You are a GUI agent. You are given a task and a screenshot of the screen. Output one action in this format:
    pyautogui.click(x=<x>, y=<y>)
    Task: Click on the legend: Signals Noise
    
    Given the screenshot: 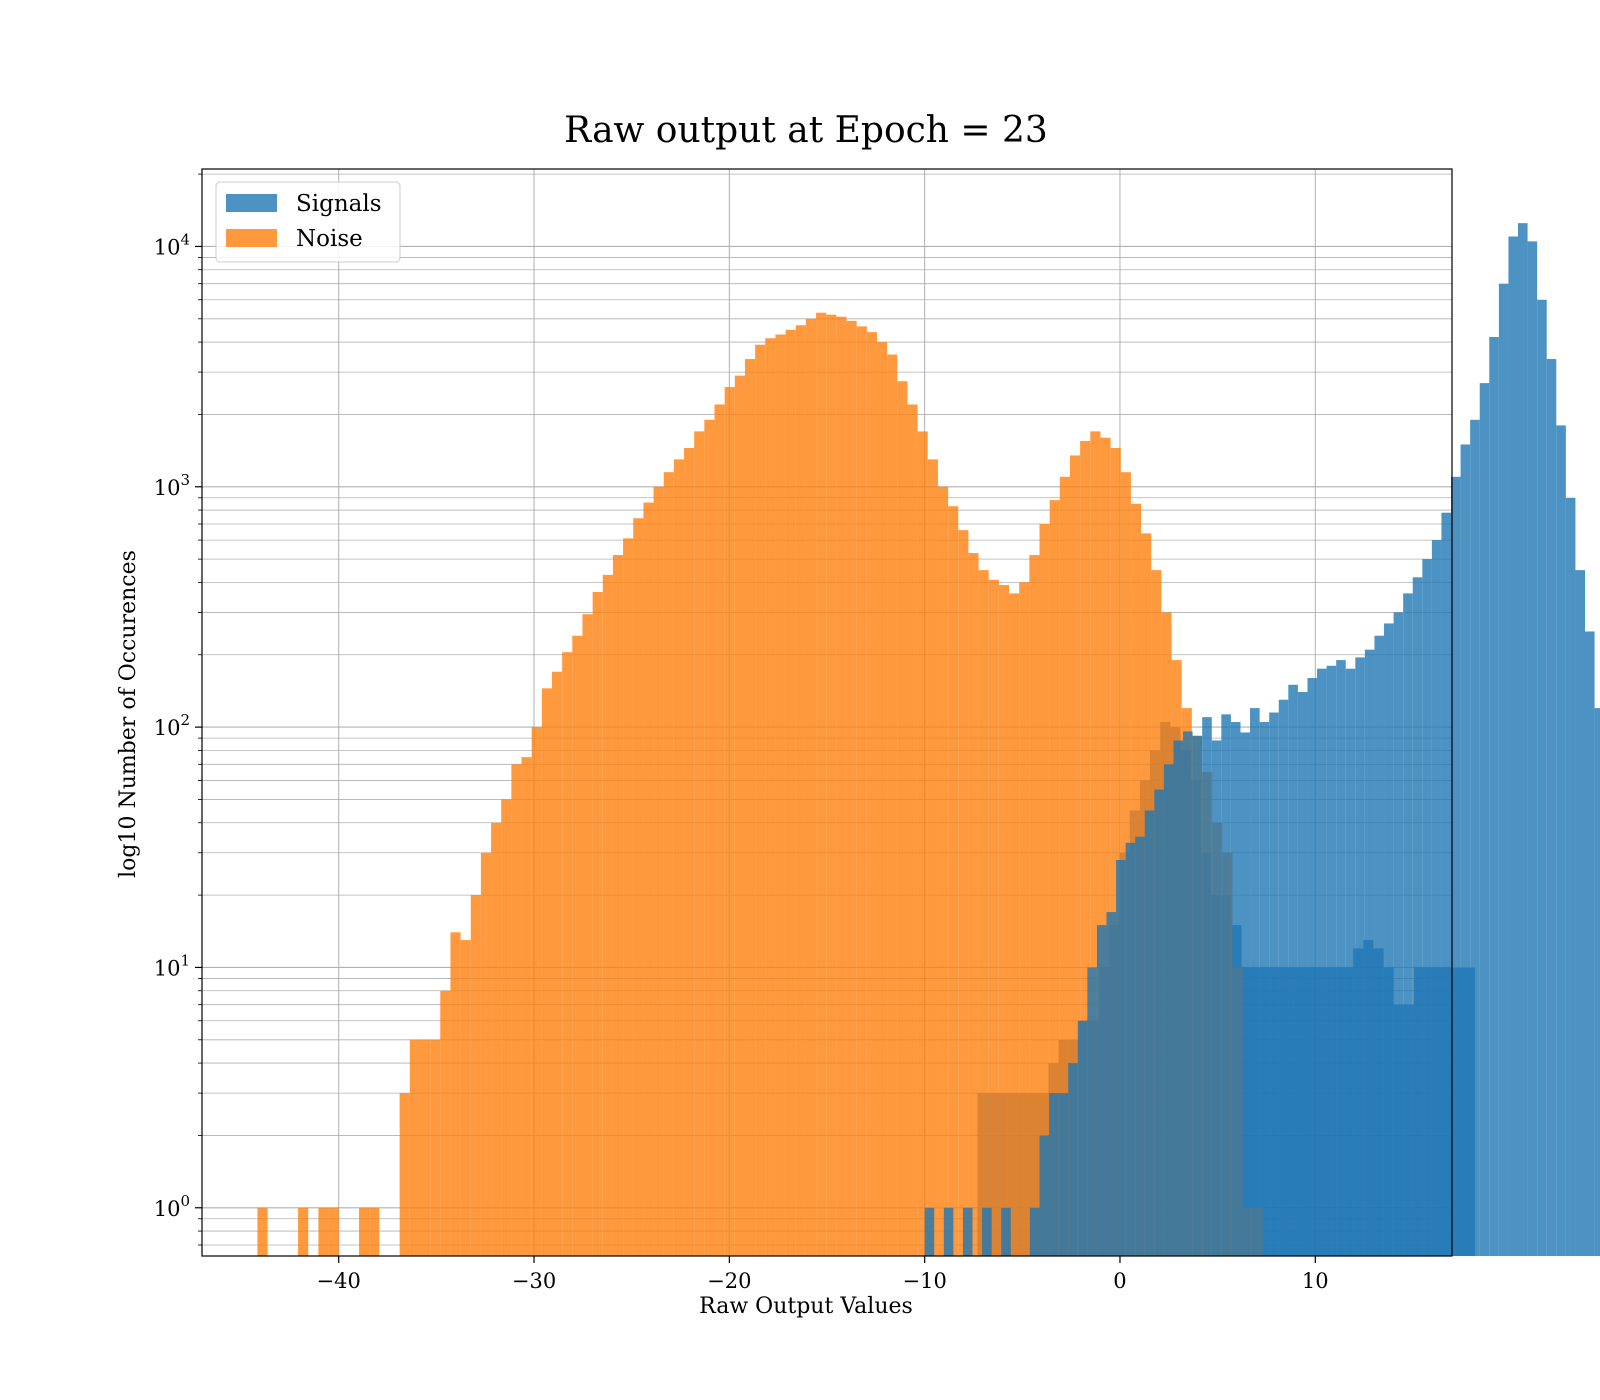 What is the action you would take?
    pyautogui.click(x=308, y=222)
    